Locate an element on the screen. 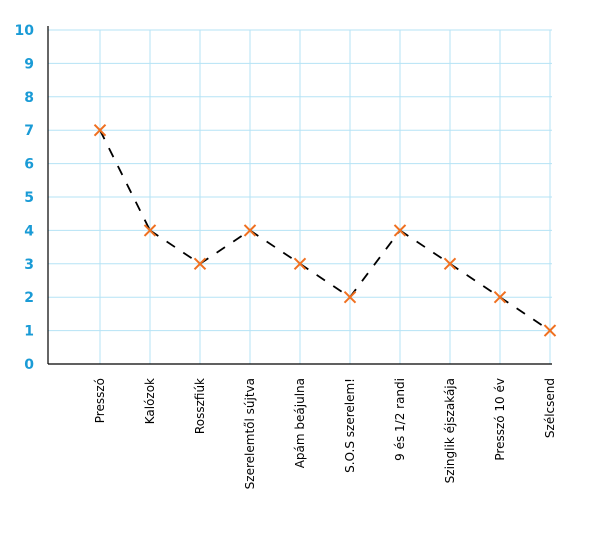  x-tick-label: Szélcsend is located at coordinates (550, 408).